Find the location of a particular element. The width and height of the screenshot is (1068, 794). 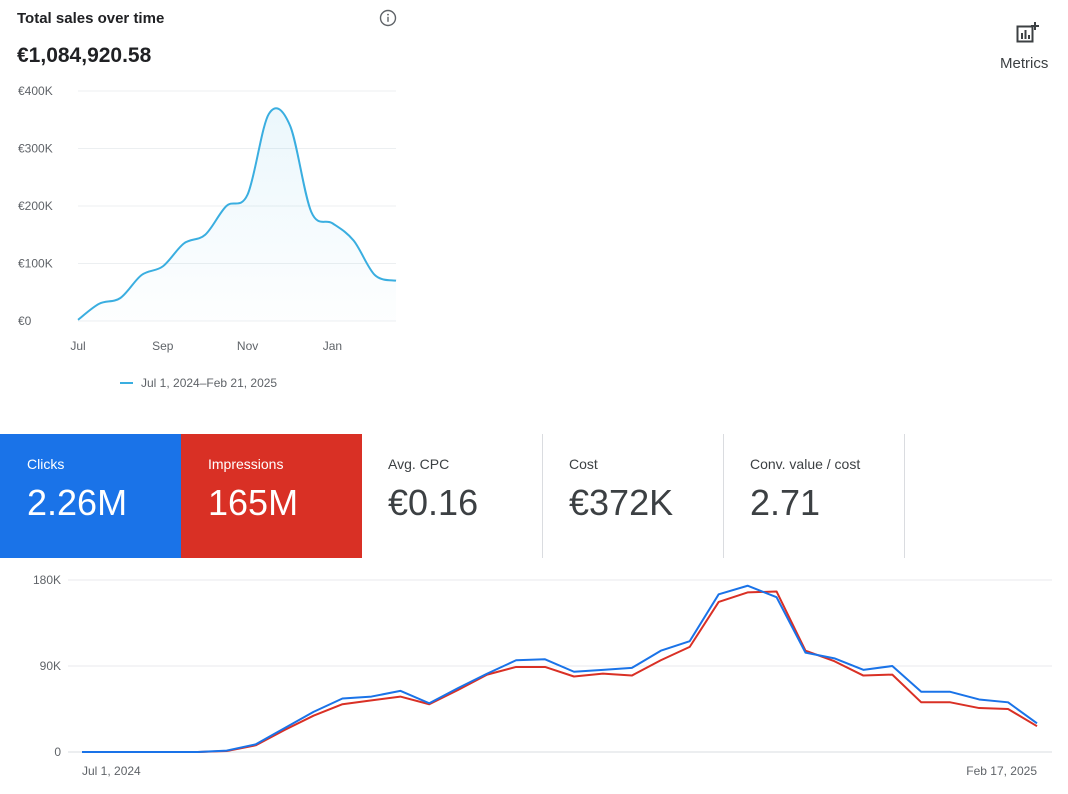

metric-cost: Cost €372K is located at coordinates (633, 496).